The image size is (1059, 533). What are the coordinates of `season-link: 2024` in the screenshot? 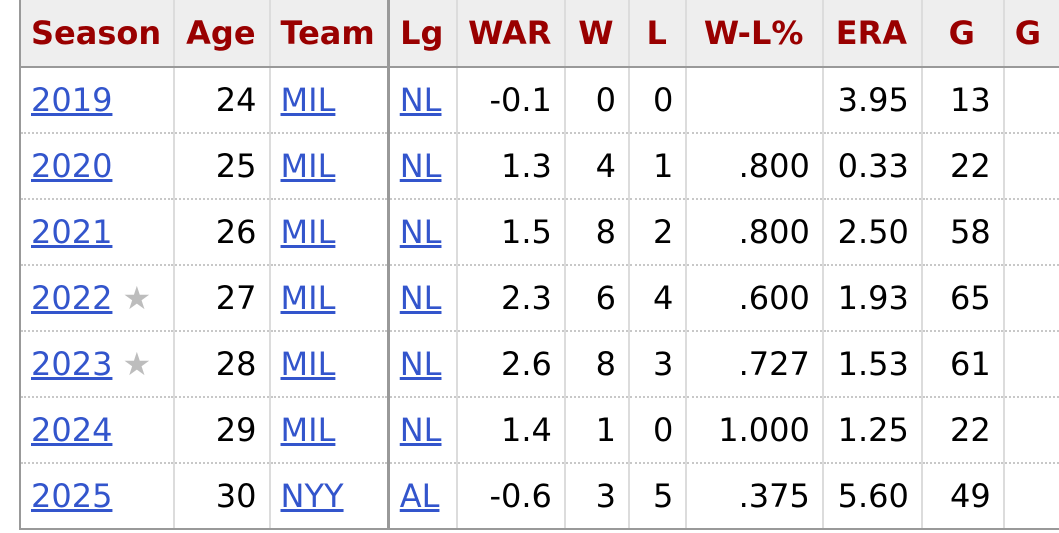 It's located at (72, 430).